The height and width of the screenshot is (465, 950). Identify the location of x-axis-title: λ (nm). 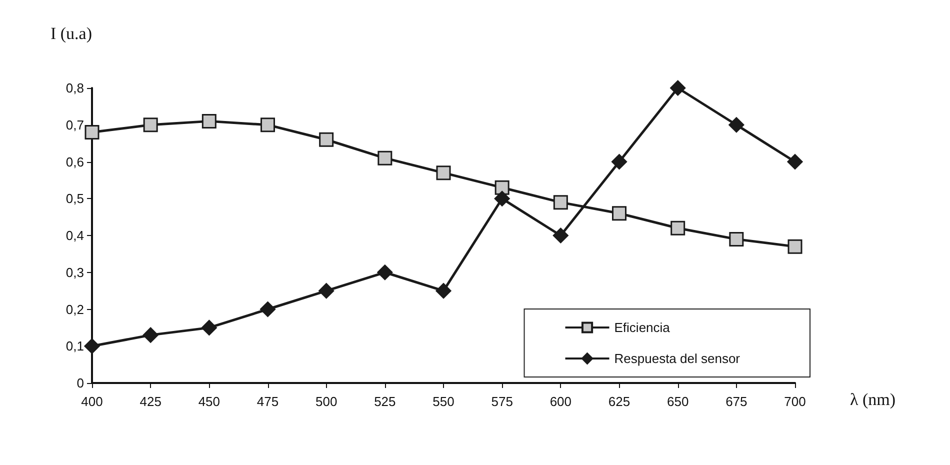
(873, 399).